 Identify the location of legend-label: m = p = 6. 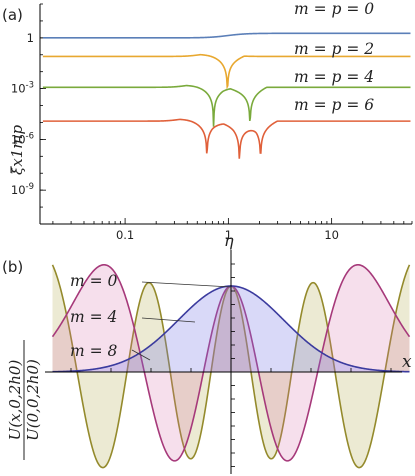
(334, 105).